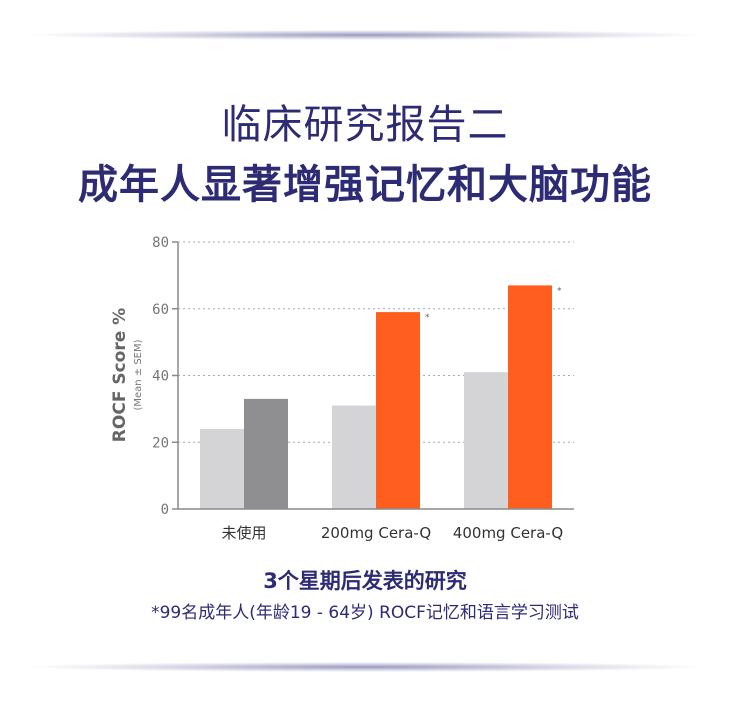 This screenshot has width=730, height=704. What do you see at coordinates (243, 533) in the screenshot?
I see `x-category-label: 未使用` at bounding box center [243, 533].